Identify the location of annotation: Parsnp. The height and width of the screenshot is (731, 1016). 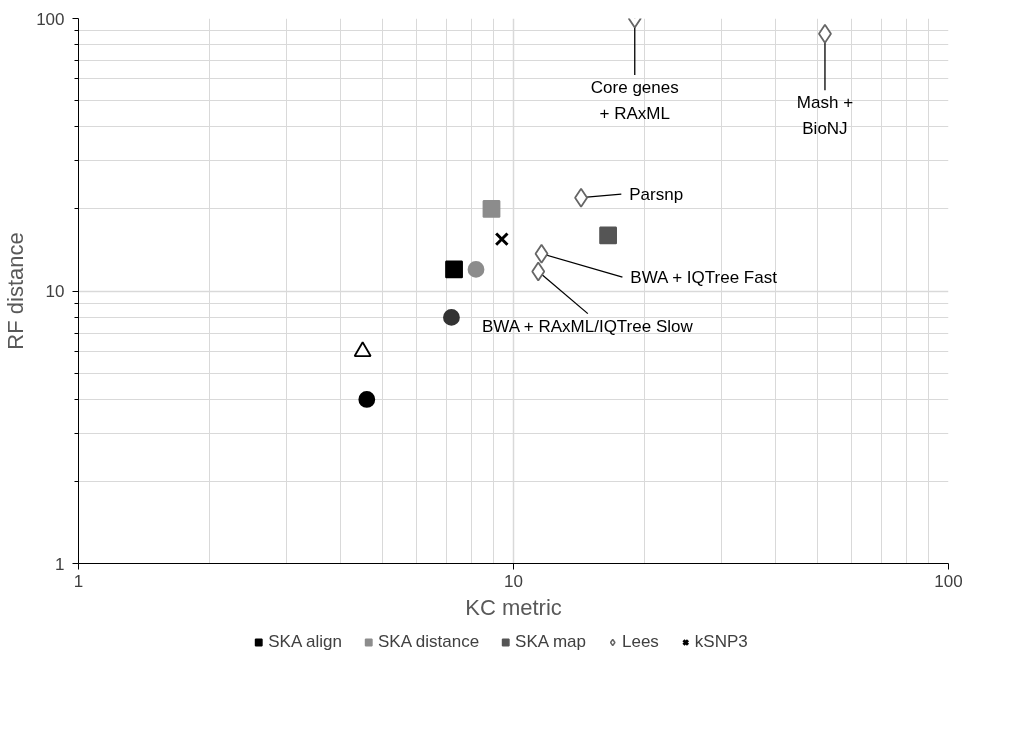
(656, 194).